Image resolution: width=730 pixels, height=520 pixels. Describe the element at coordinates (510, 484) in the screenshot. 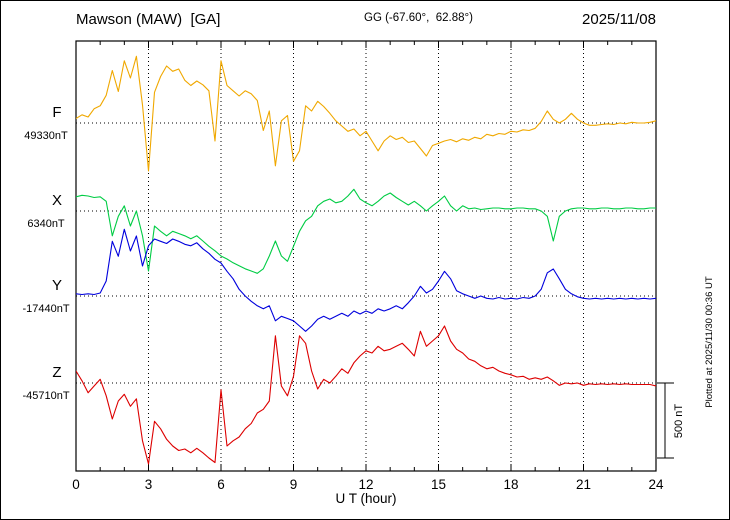

I see `x-tick-label: 18` at that location.